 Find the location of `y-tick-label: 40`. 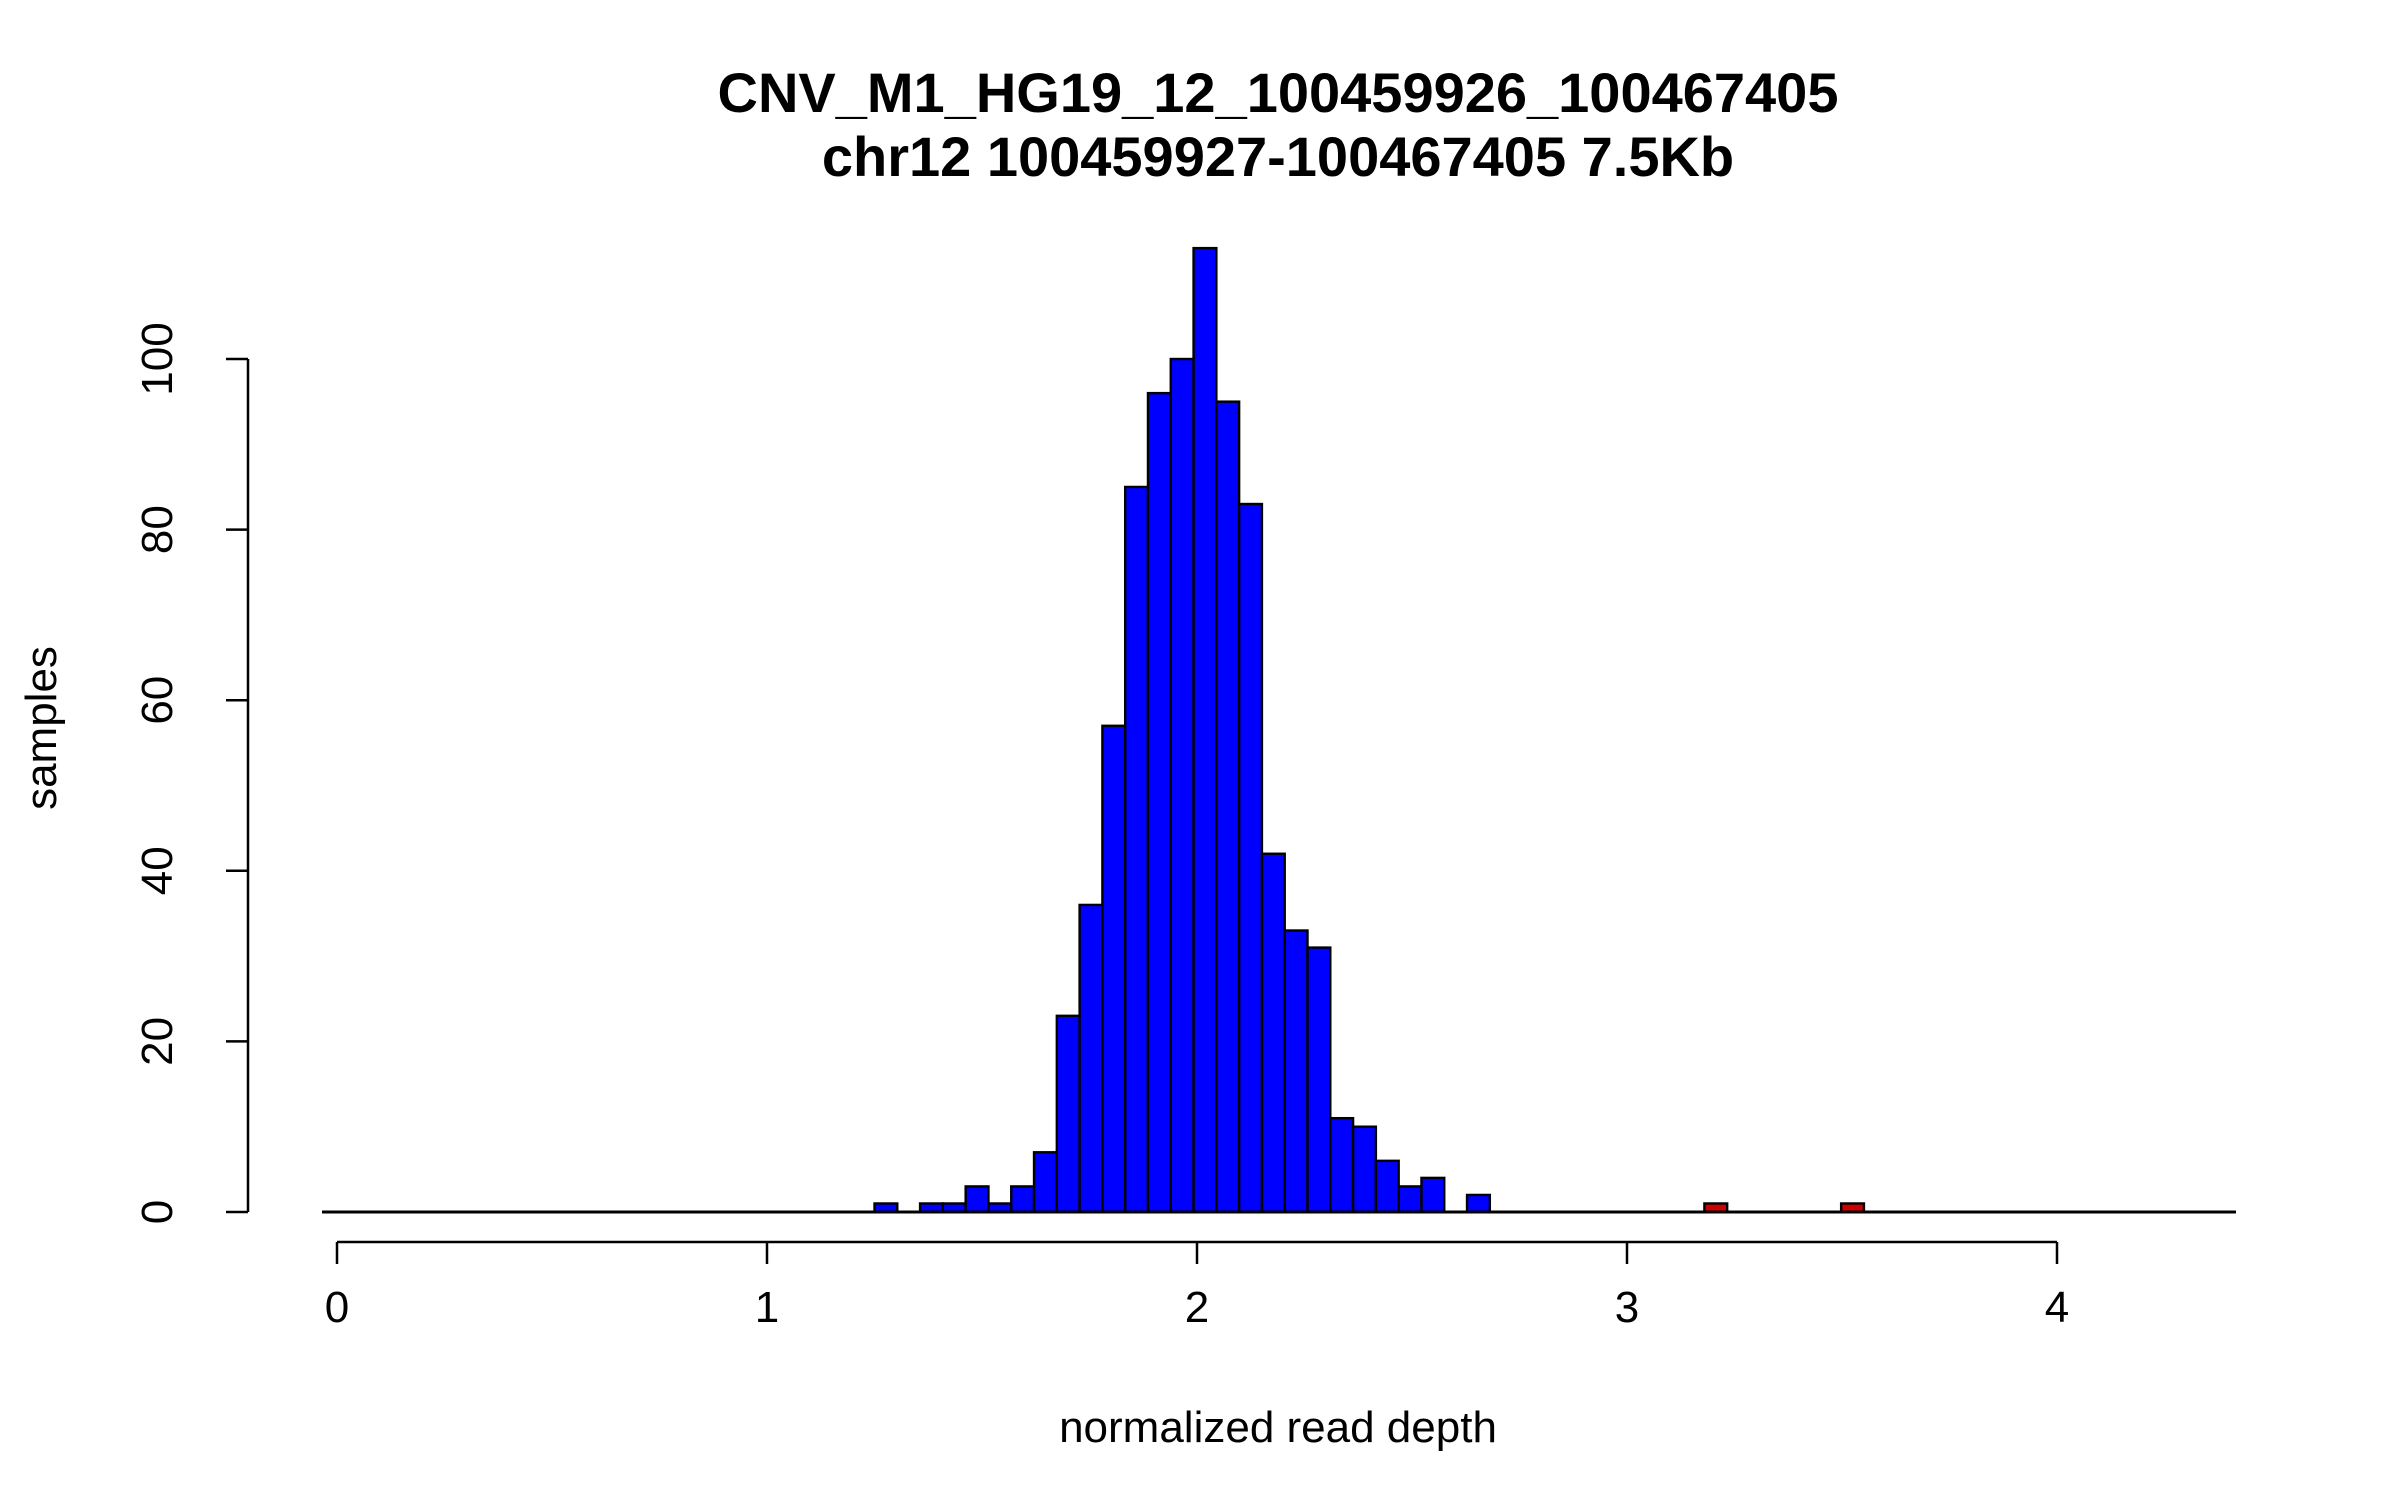

y-tick-label: 40 is located at coordinates (157, 870).